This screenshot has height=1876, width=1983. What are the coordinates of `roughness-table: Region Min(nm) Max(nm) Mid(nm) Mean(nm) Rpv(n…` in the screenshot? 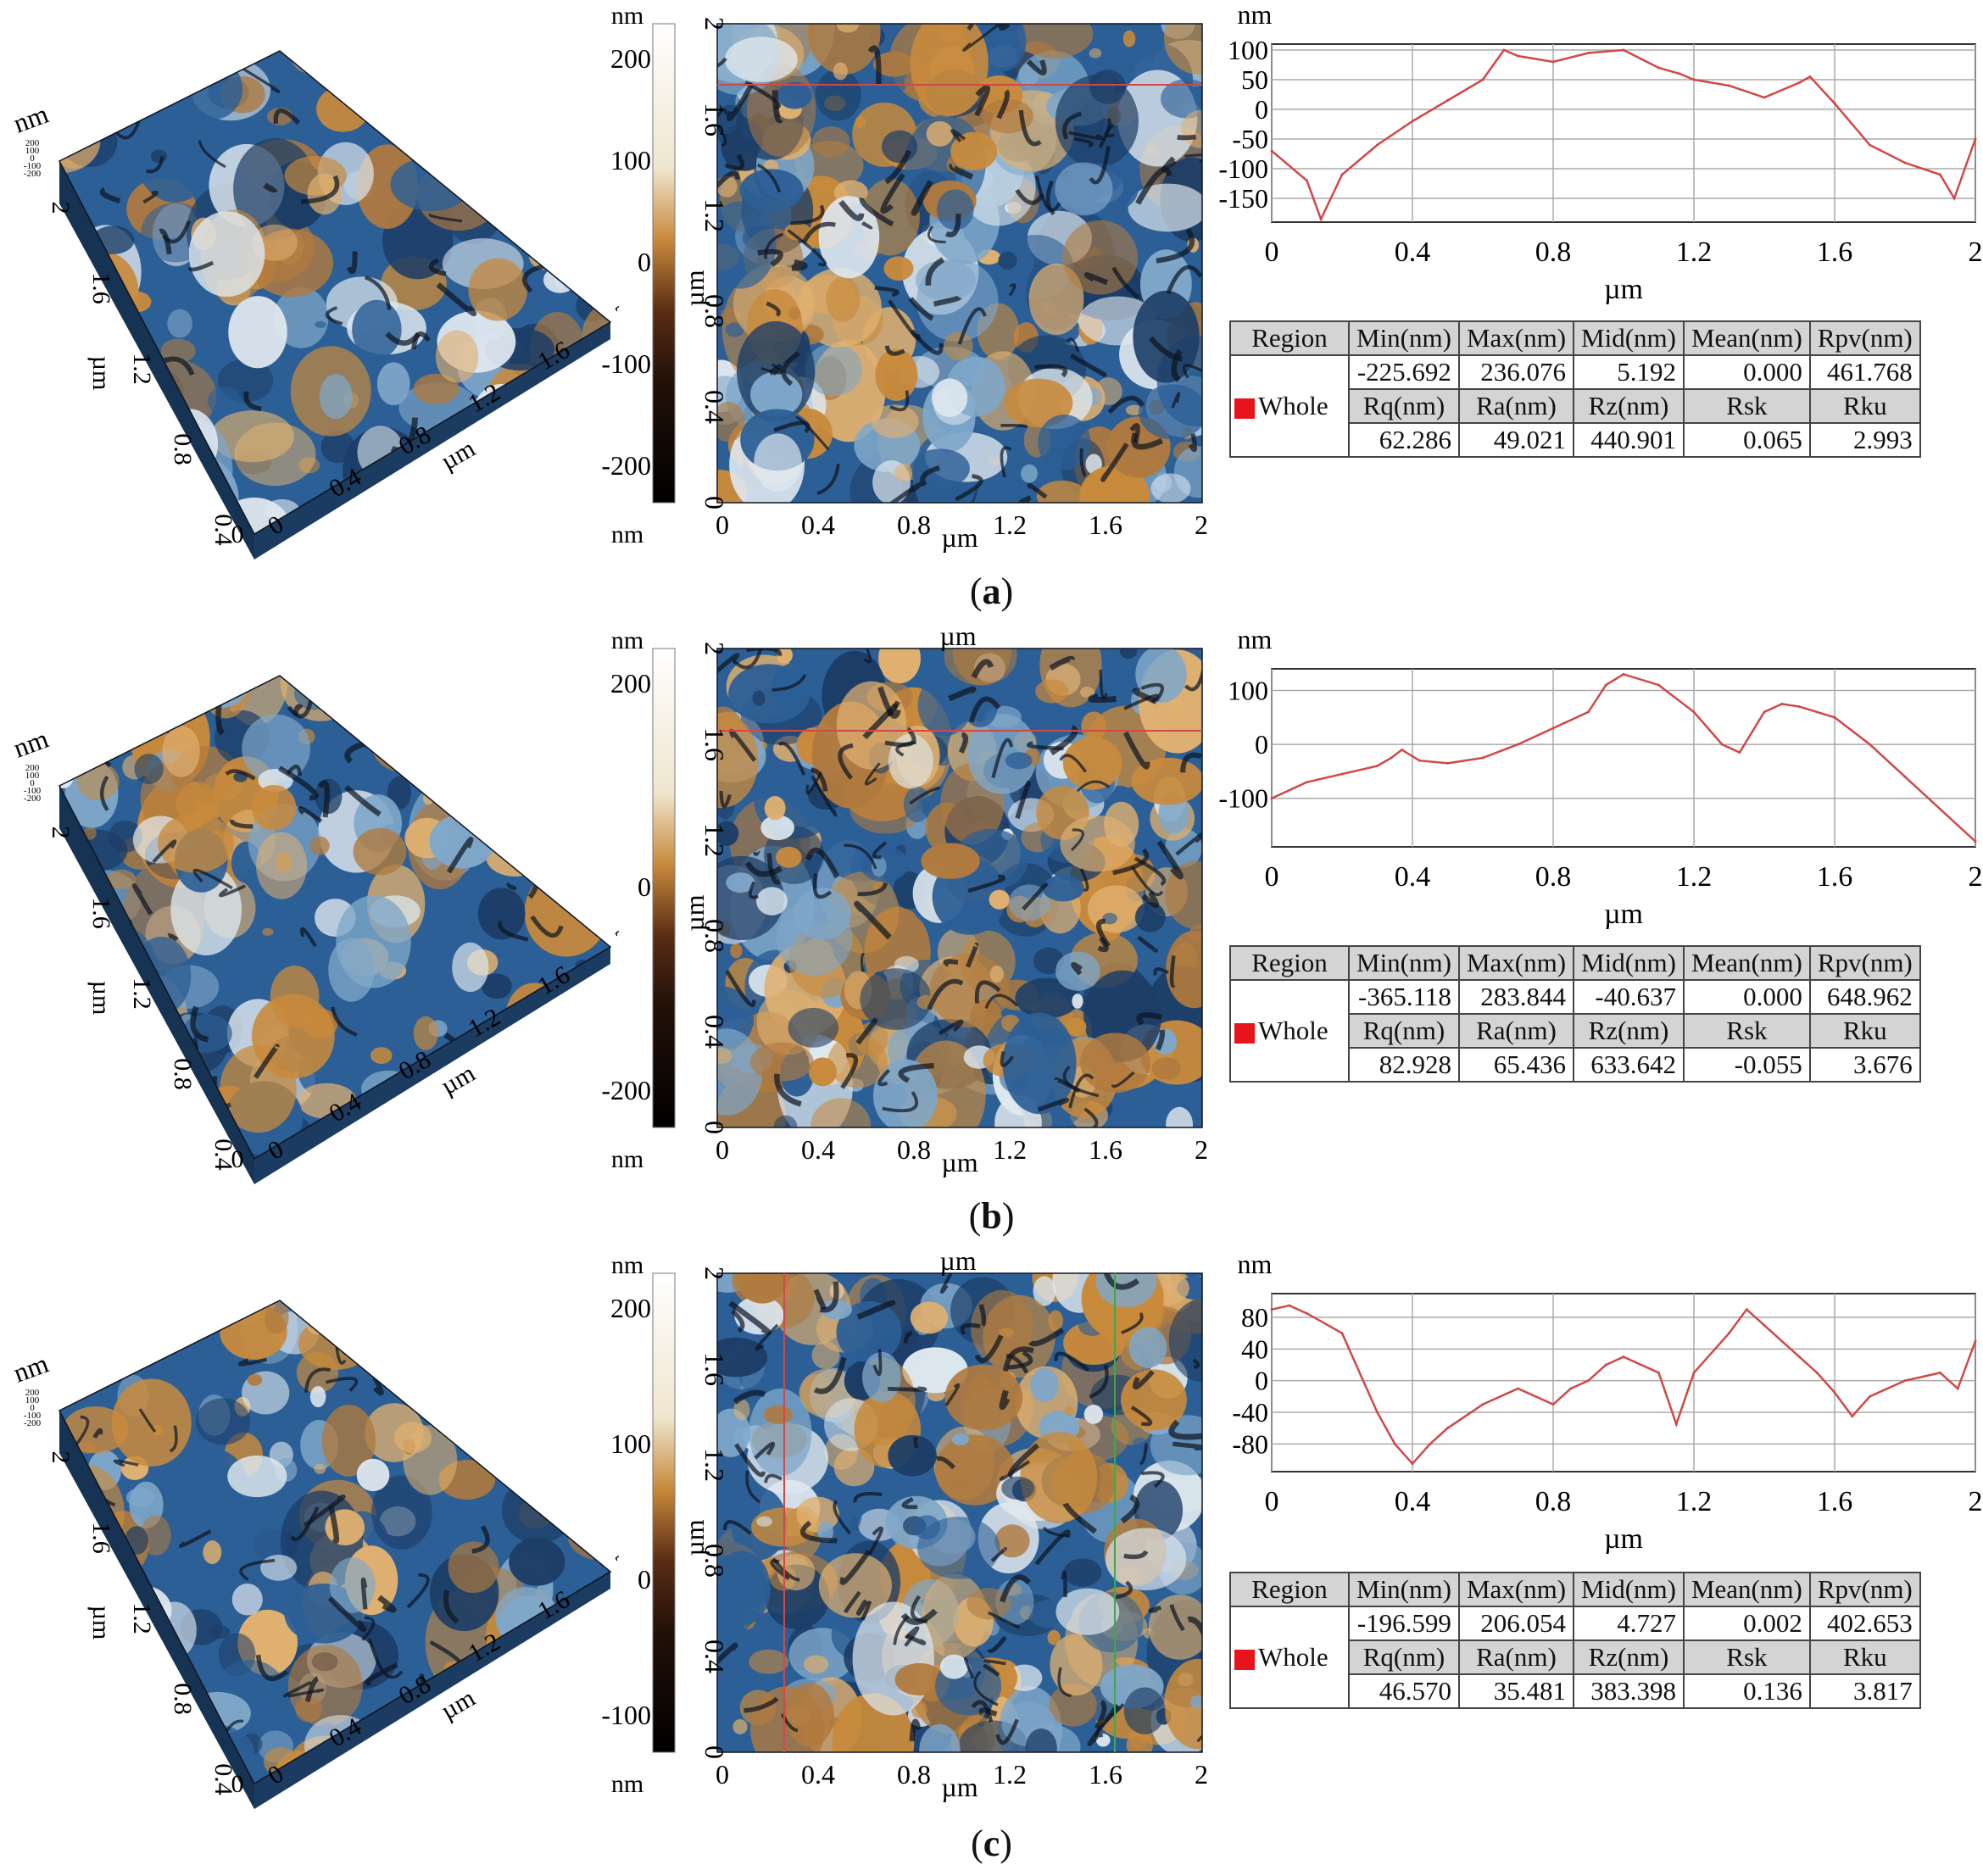 It's located at (1575, 1640).